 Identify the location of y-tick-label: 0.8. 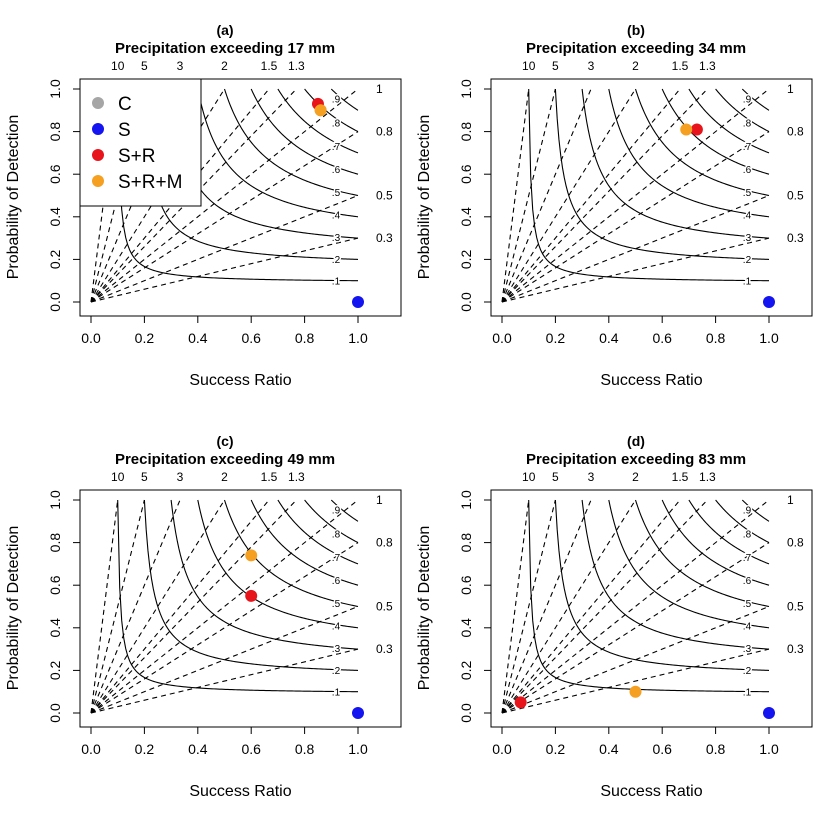
(466, 132).